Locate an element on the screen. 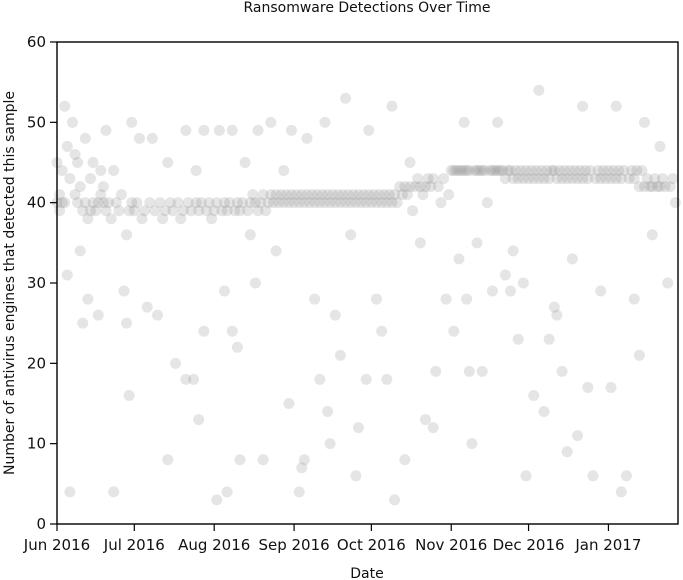 The image size is (683, 580). y-tick-label: 30 is located at coordinates (36, 283).